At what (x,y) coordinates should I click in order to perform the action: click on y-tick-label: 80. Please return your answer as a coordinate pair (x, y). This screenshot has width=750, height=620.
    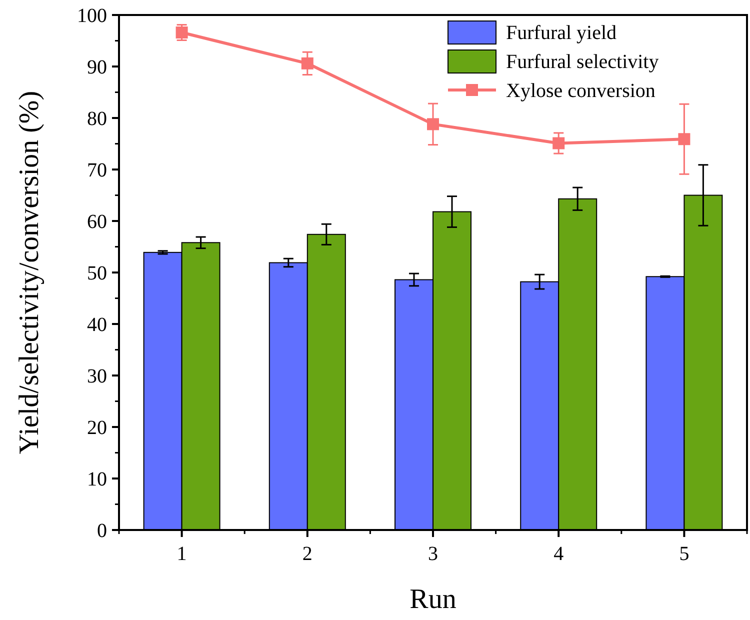
    Looking at the image, I should click on (97, 119).